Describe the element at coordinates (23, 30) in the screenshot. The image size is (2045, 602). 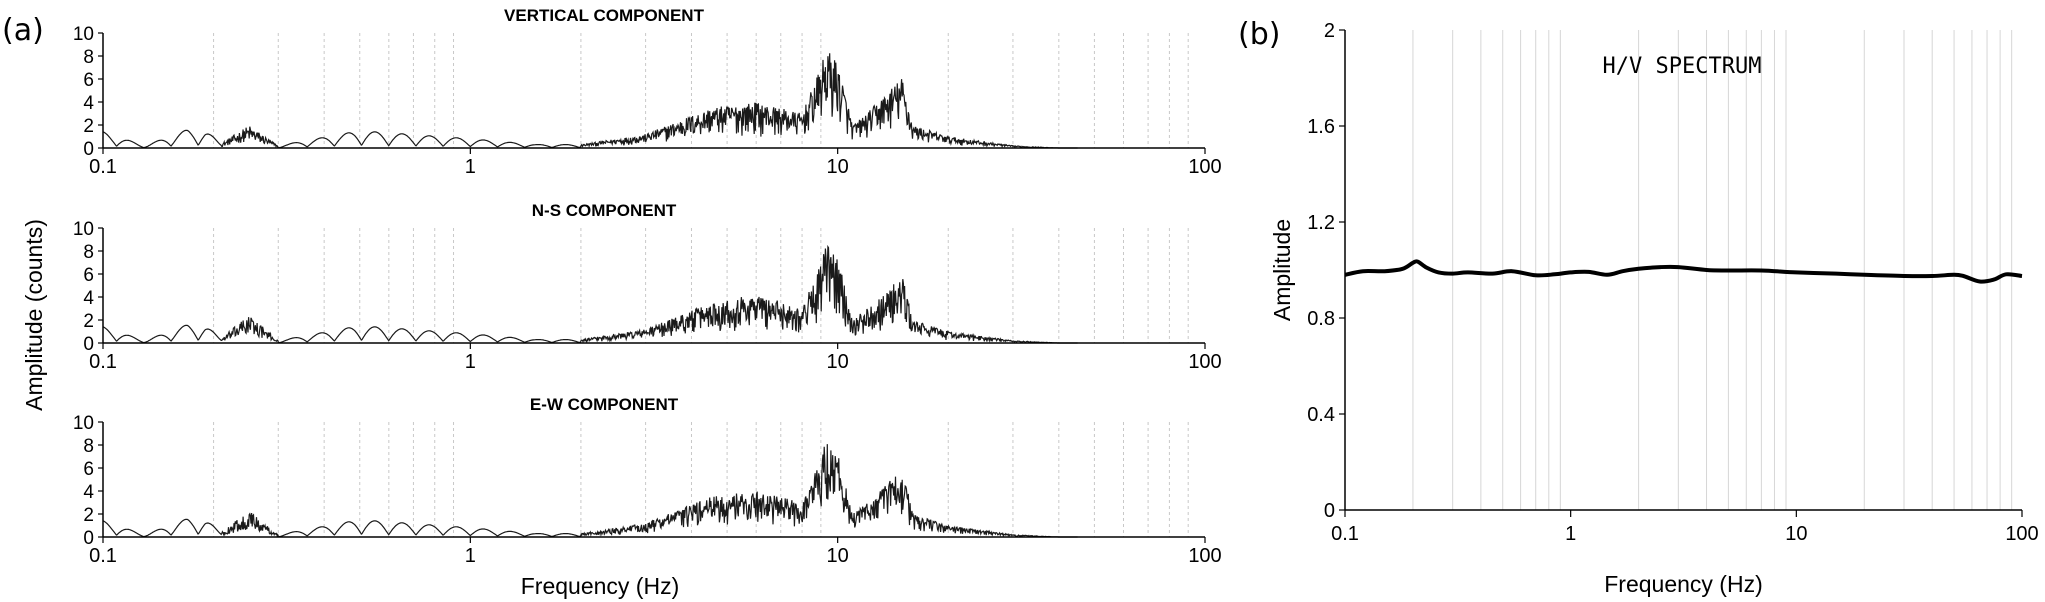
I see `panel-a-letter: (a)` at that location.